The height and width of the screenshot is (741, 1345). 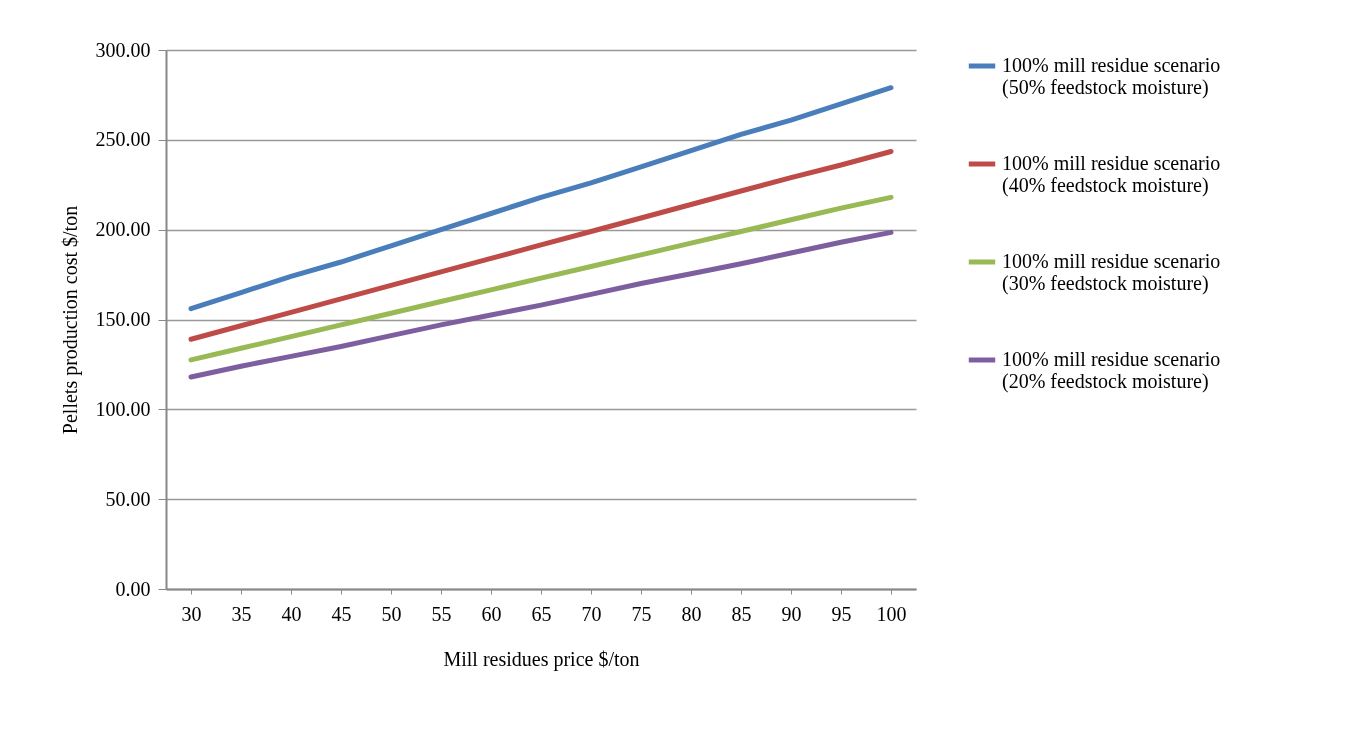 I want to click on x-tick-label: 85, so click(x=741, y=613).